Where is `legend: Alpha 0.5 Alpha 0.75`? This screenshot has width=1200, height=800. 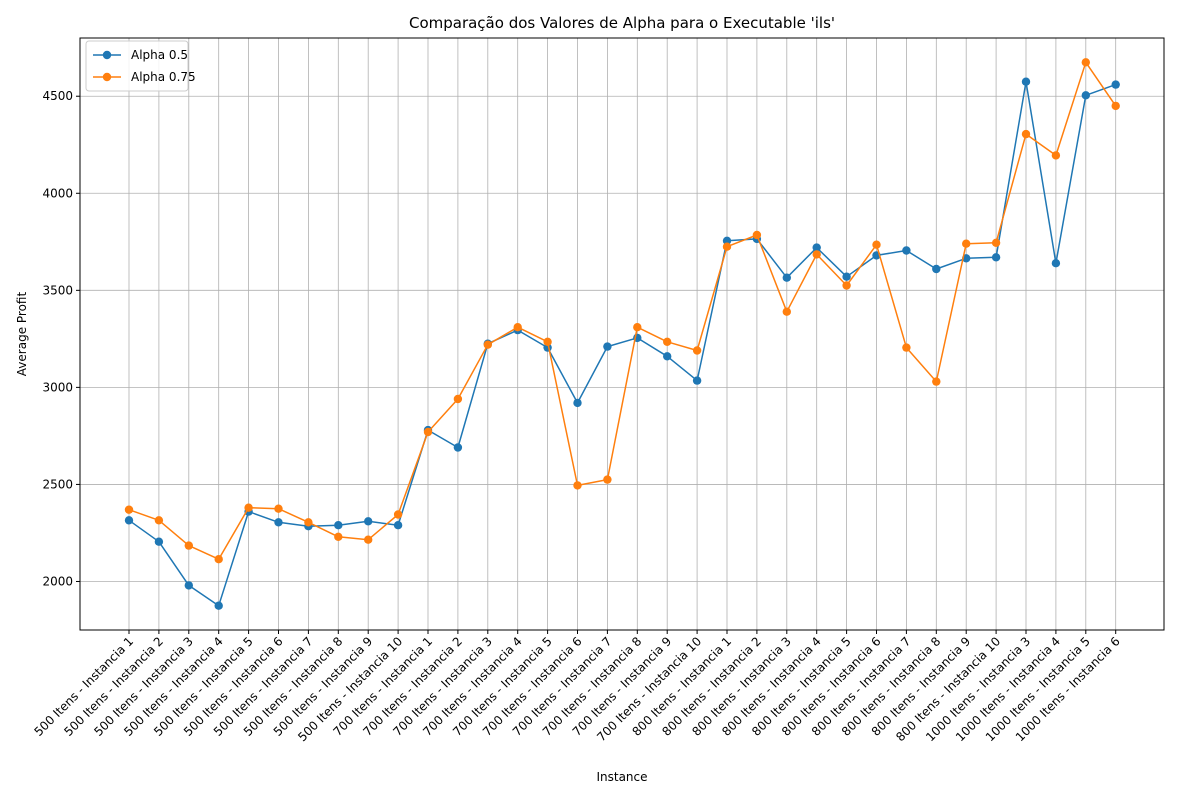 legend: Alpha 0.5 Alpha 0.75 is located at coordinates (140, 66).